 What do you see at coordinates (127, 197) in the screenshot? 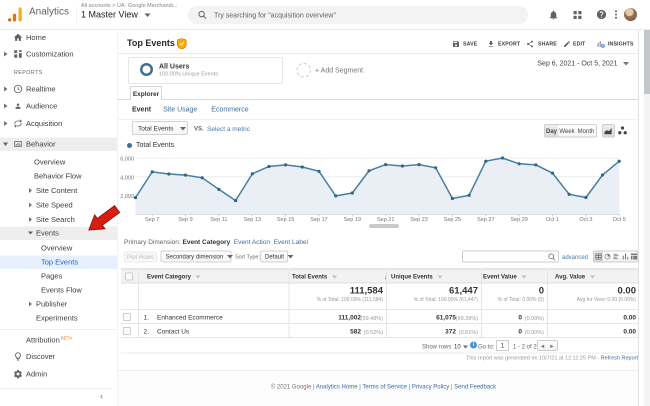
I see `svg-text: 2,000` at bounding box center [127, 197].